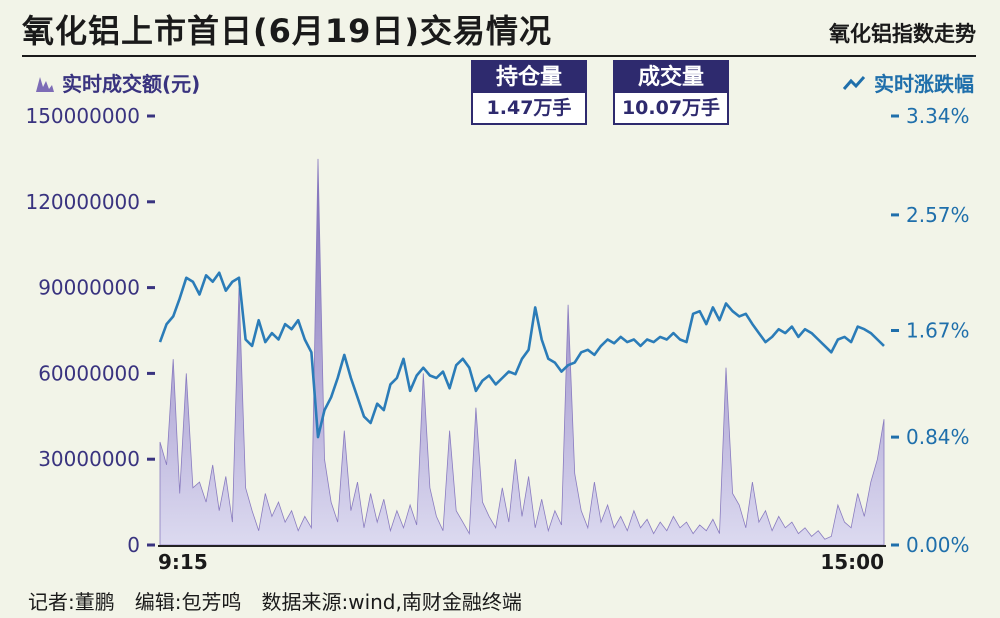 This screenshot has width=1000, height=618. What do you see at coordinates (529, 108) in the screenshot?
I see `open-interest-value: 1.47万手` at bounding box center [529, 108].